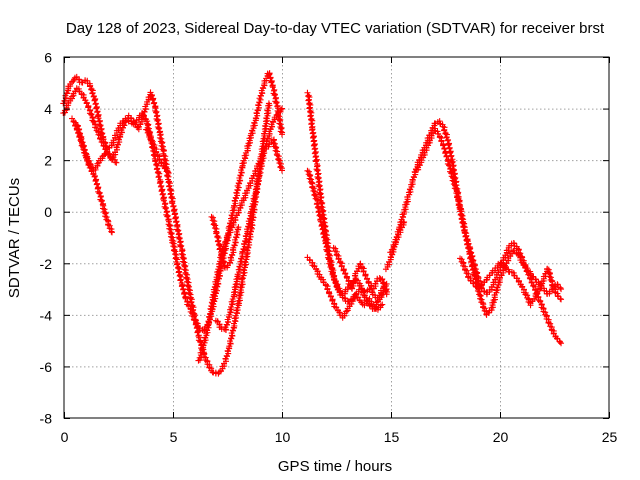  I want to click on y-tick-label: -4, so click(46, 315).